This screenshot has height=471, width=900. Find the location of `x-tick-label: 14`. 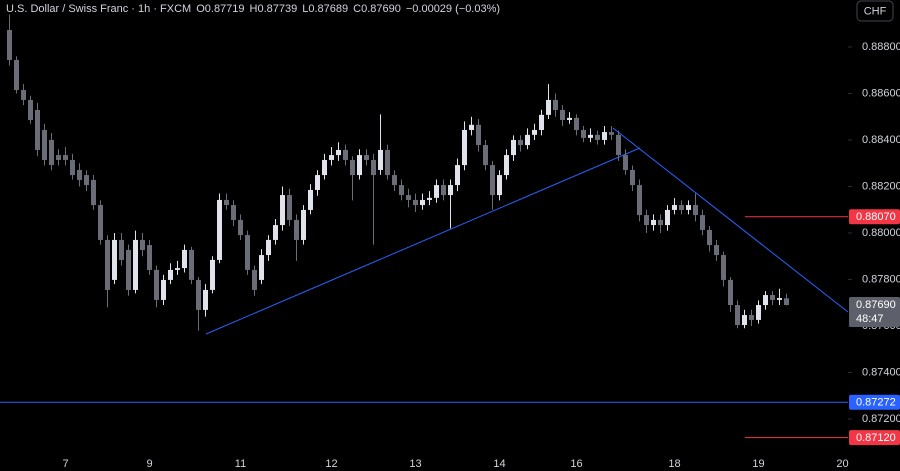

x-tick-label: 14 is located at coordinates (499, 464).